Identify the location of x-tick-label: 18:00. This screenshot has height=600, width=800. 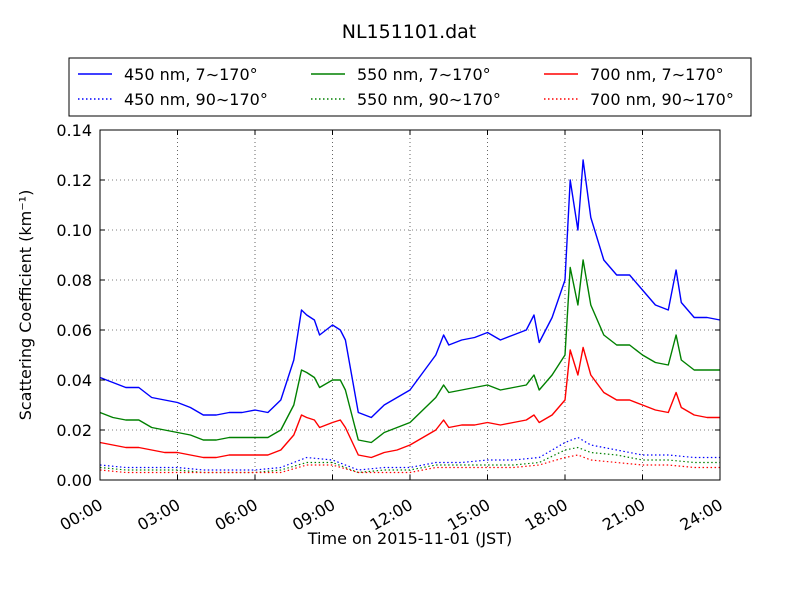
(546, 515).